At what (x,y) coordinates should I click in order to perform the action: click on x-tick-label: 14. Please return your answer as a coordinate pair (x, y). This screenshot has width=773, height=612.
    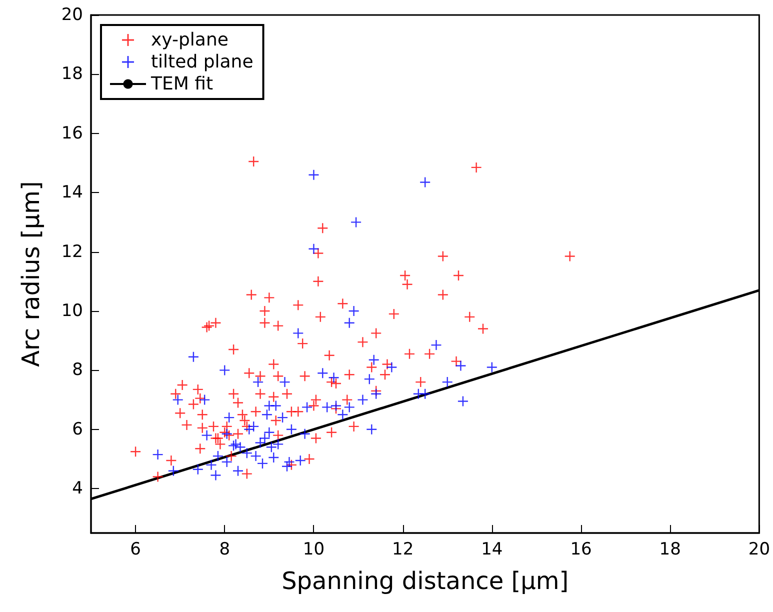
    Looking at the image, I should click on (492, 550).